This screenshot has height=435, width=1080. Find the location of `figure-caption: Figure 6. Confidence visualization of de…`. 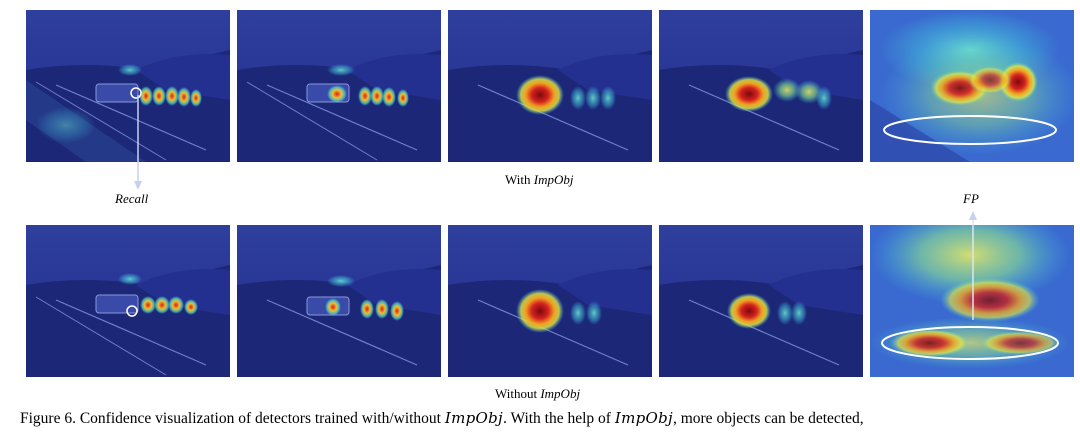

figure-caption: Figure 6. Confidence visualization of de… is located at coordinates (442, 418).